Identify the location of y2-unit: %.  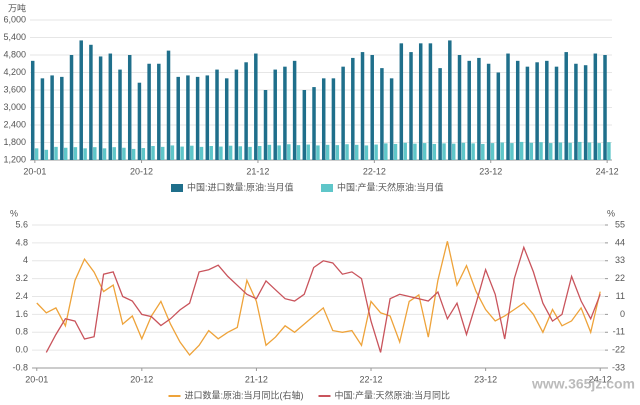
(611, 213).